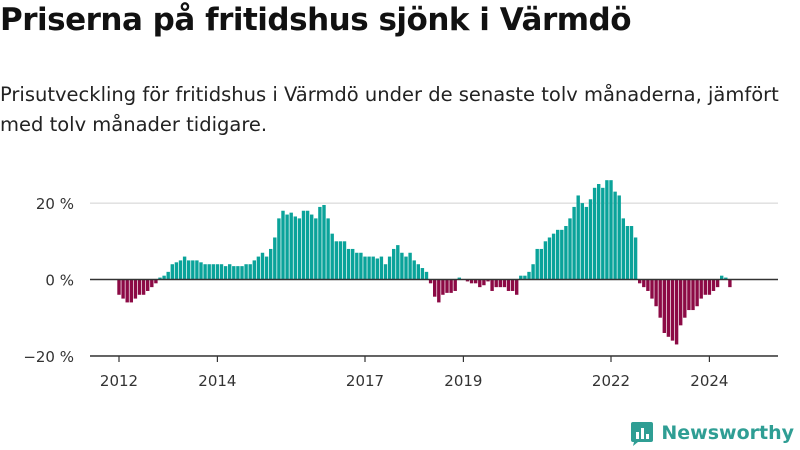 The height and width of the screenshot is (450, 800). I want to click on y-tick-label: 0 %, so click(59, 281).